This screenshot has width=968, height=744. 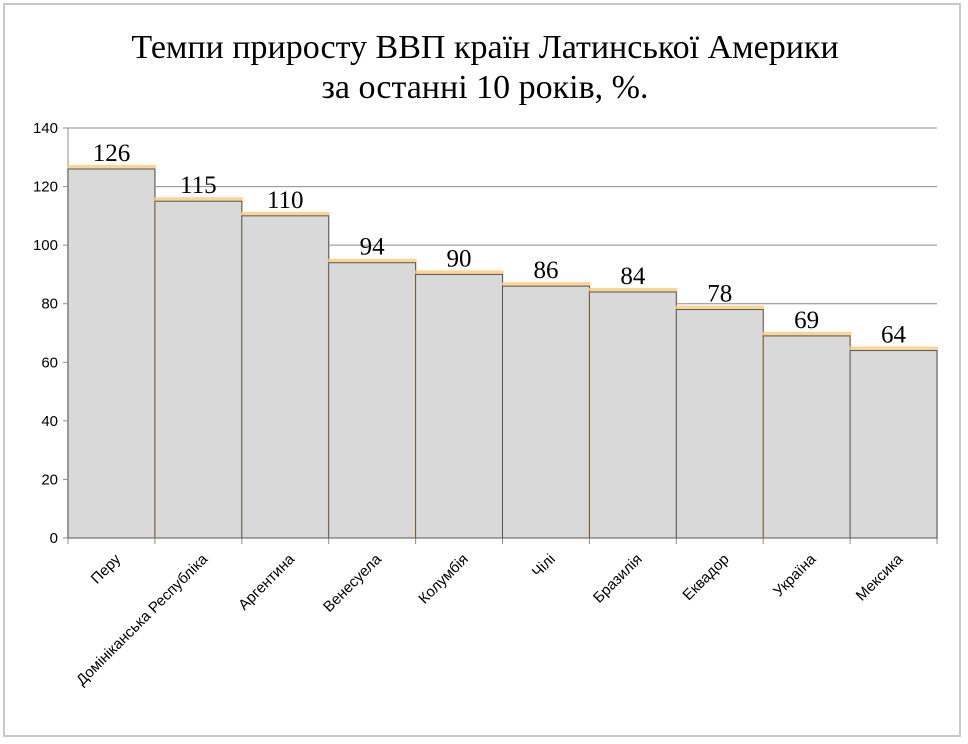 I want to click on x-tick-label: Венесуела, so click(x=352, y=582).